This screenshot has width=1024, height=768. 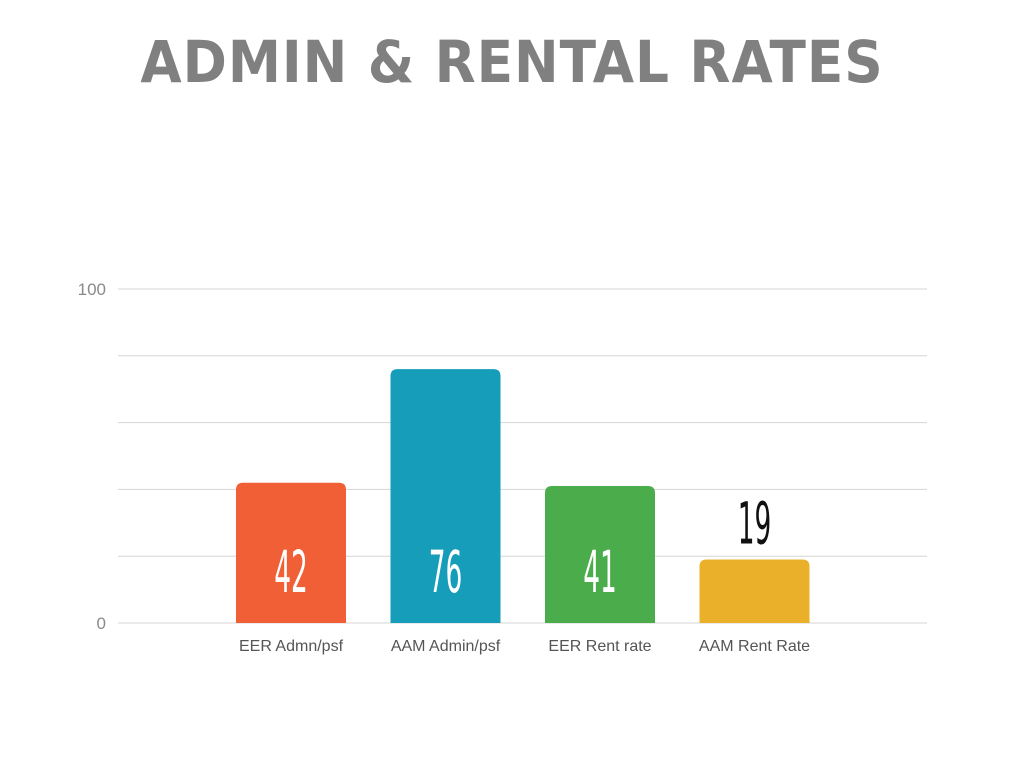 What do you see at coordinates (92, 289) in the screenshot?
I see `y-tick-label: 100` at bounding box center [92, 289].